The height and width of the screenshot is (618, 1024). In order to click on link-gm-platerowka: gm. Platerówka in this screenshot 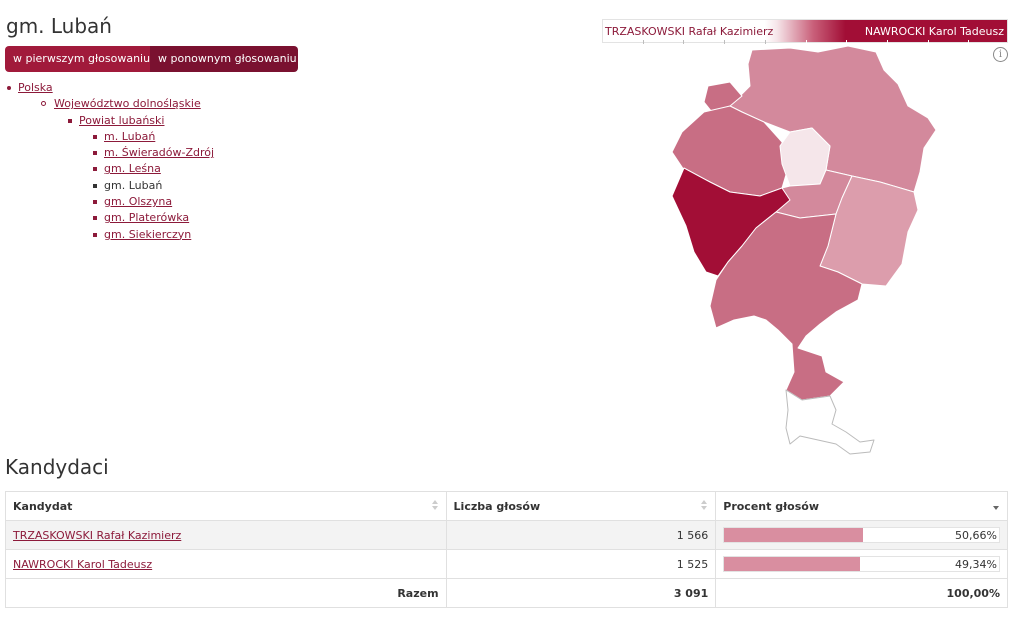, I will do `click(147, 218)`.